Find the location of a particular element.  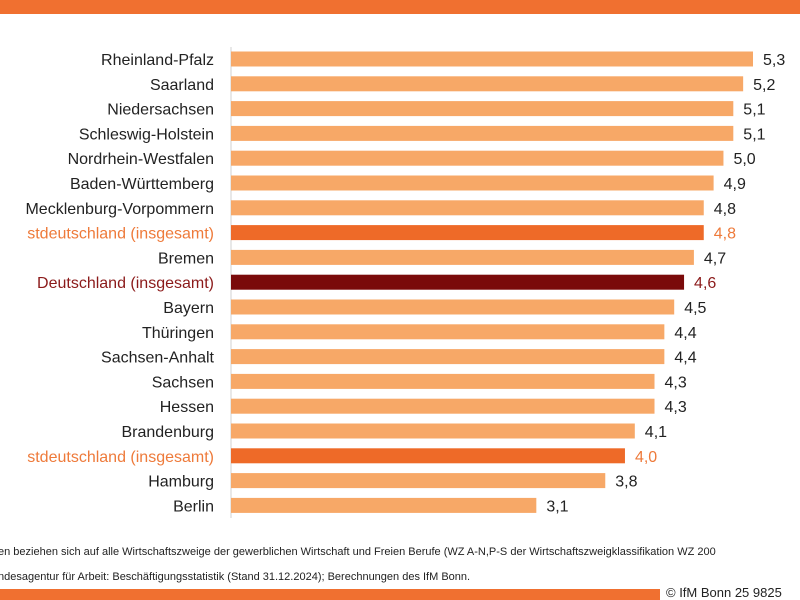

value-label-3: 5,1 is located at coordinates (754, 110).